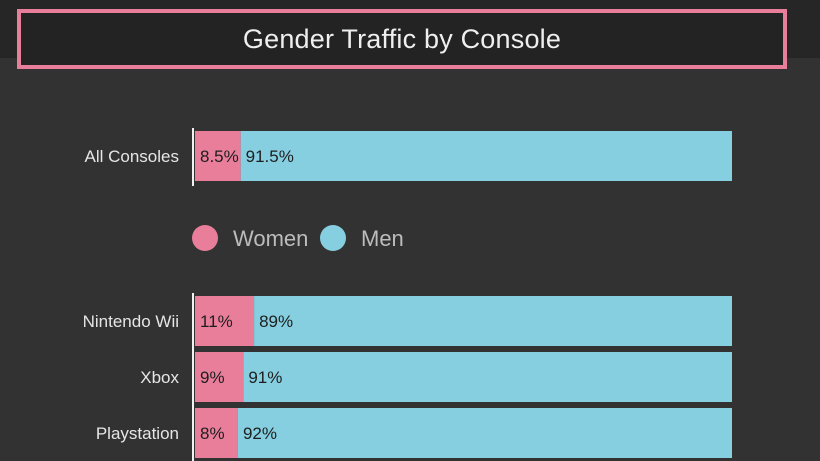  Describe the element at coordinates (382, 238) in the screenshot. I see `legend-label-men: Men` at that location.